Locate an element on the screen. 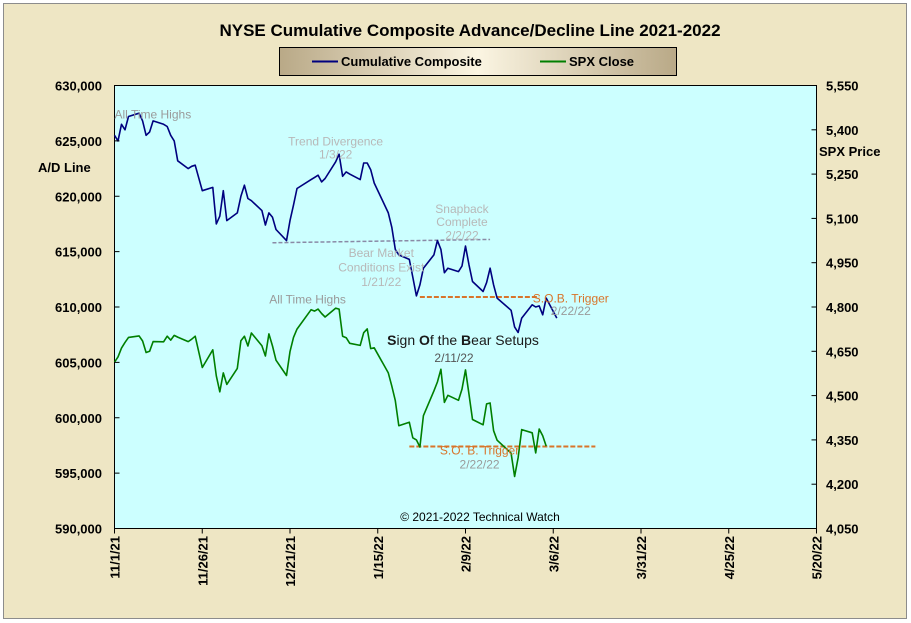 The image size is (911, 623). y2-tick-label: 4,050 is located at coordinates (842, 529).